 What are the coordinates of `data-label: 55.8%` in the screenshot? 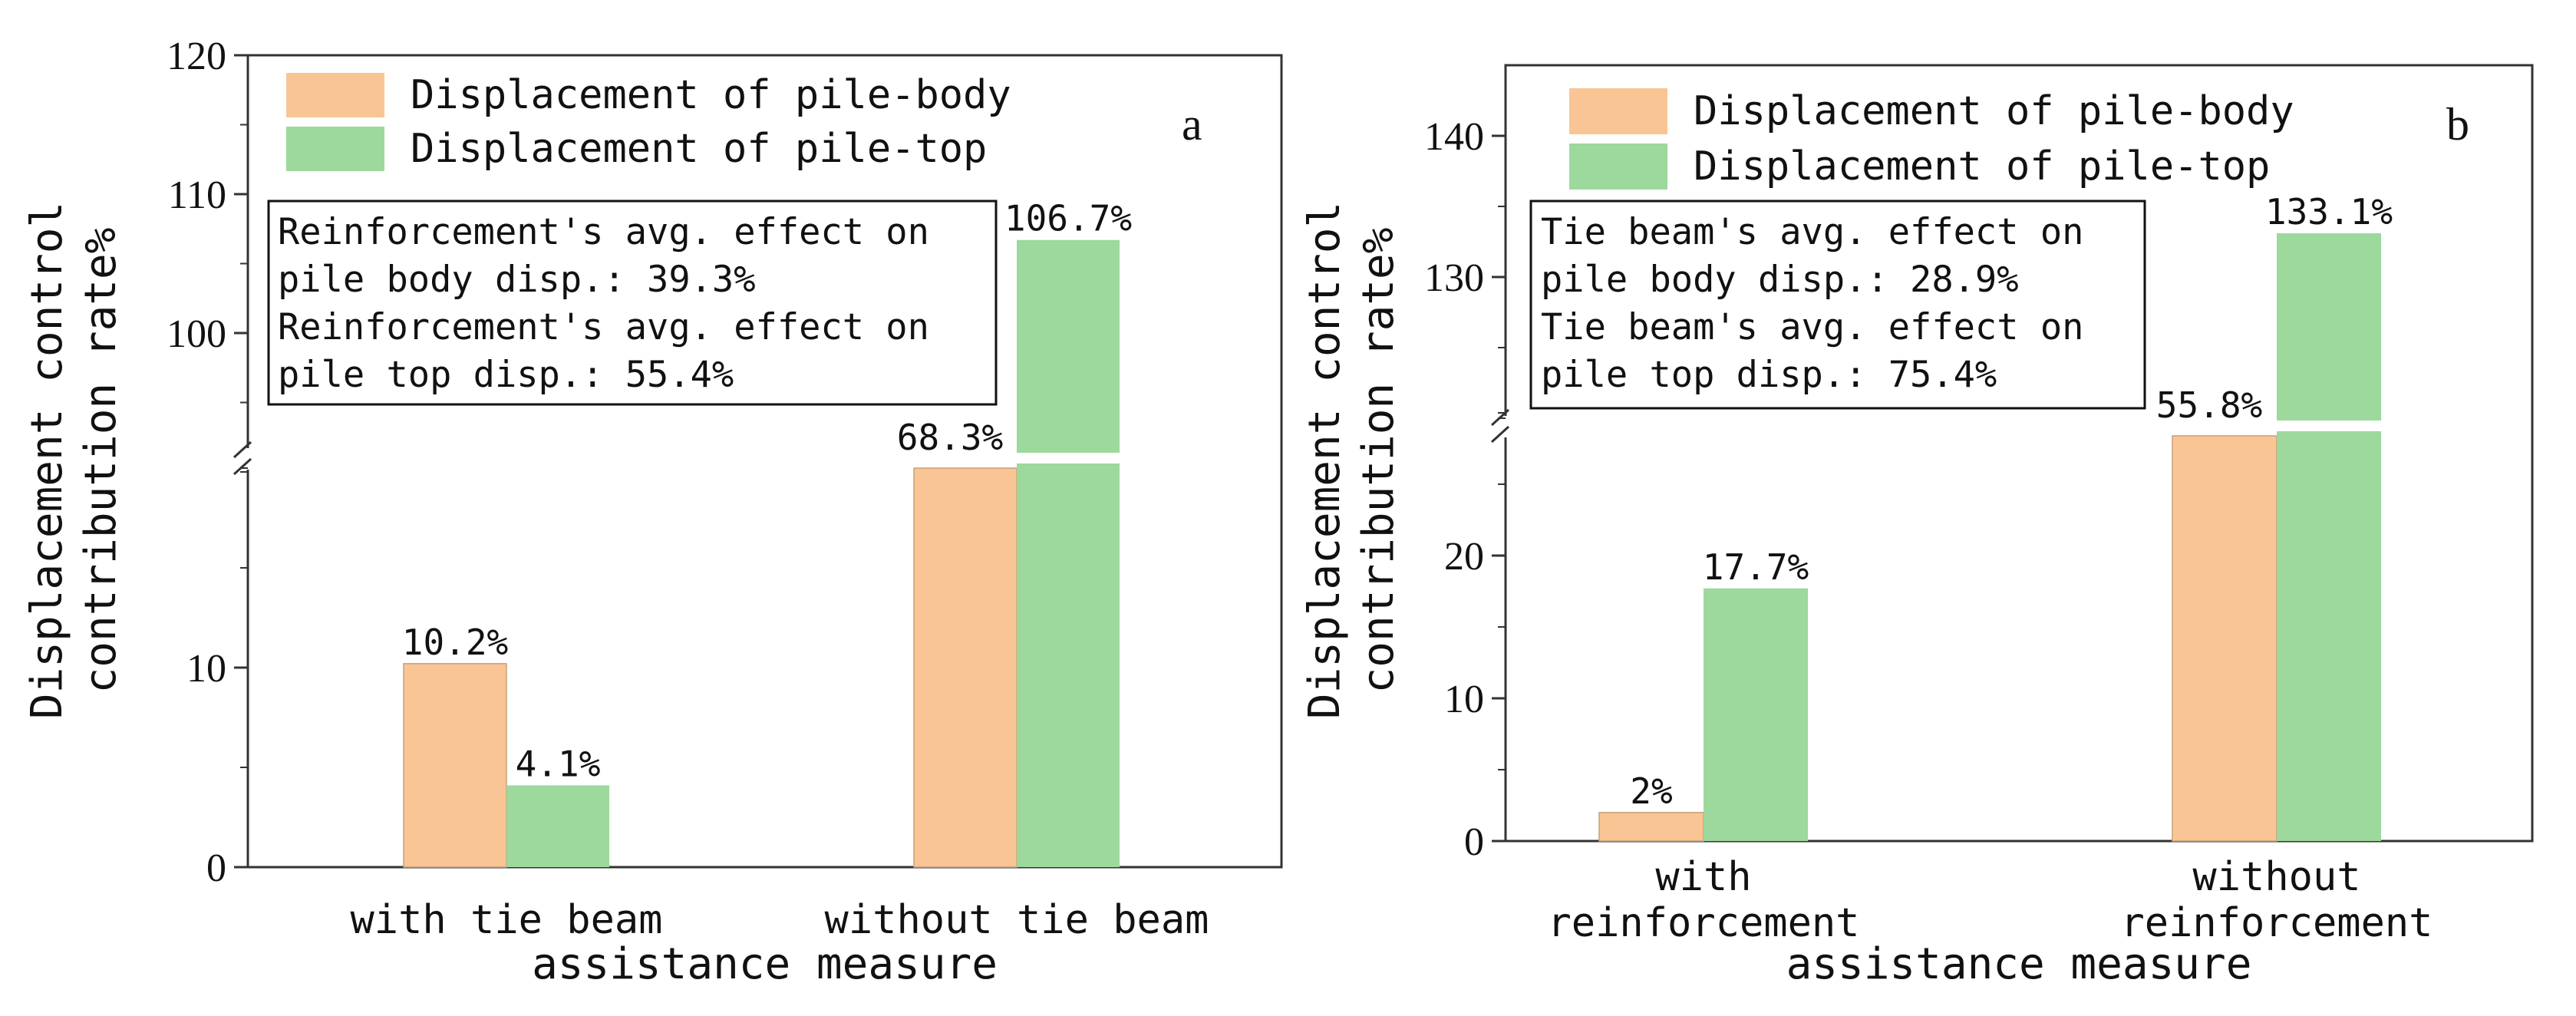 It's located at (2209, 405).